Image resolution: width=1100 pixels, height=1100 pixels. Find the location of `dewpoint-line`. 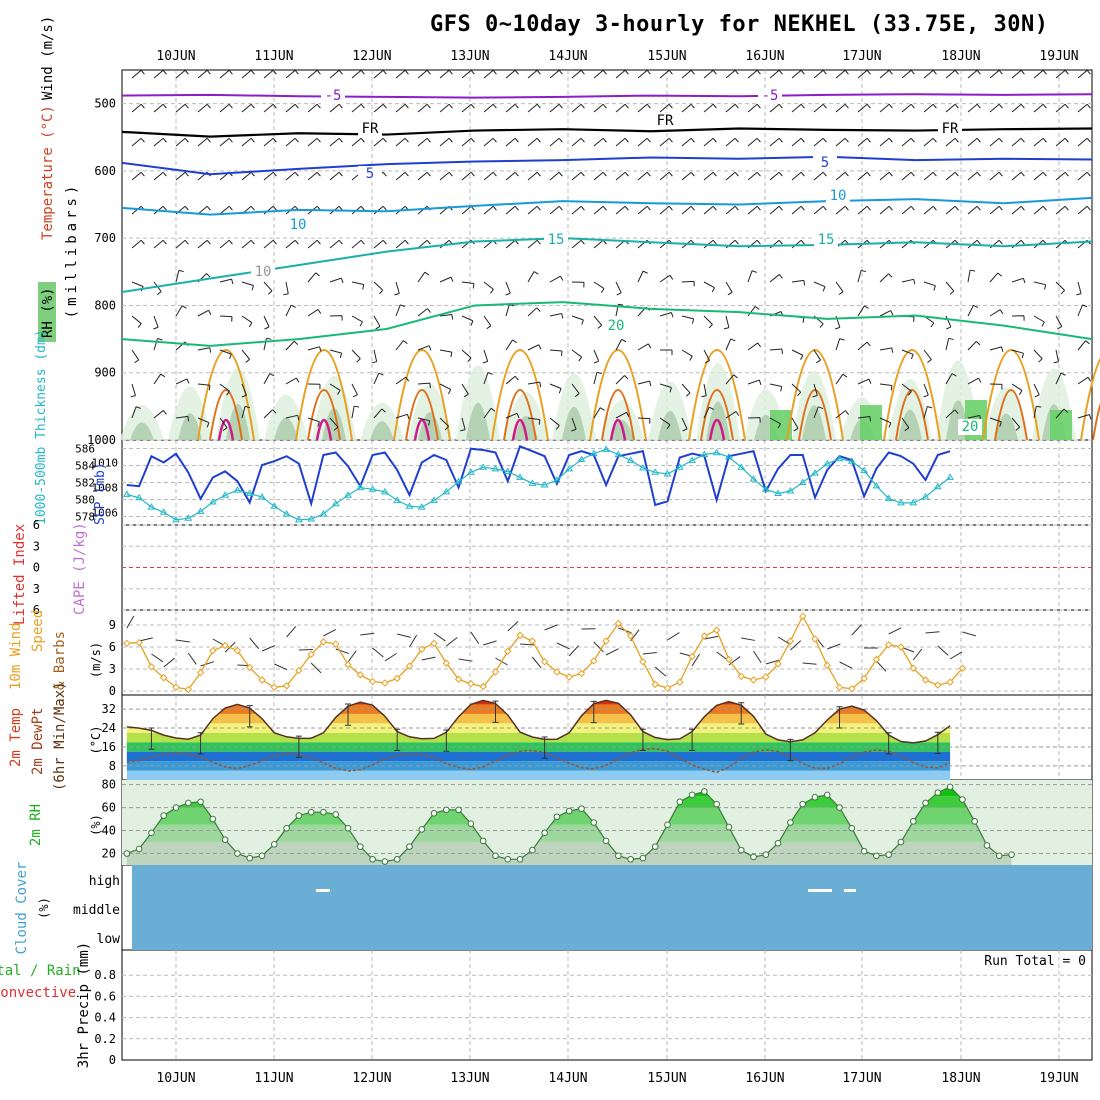

dewpoint-line is located at coordinates (538, 760).